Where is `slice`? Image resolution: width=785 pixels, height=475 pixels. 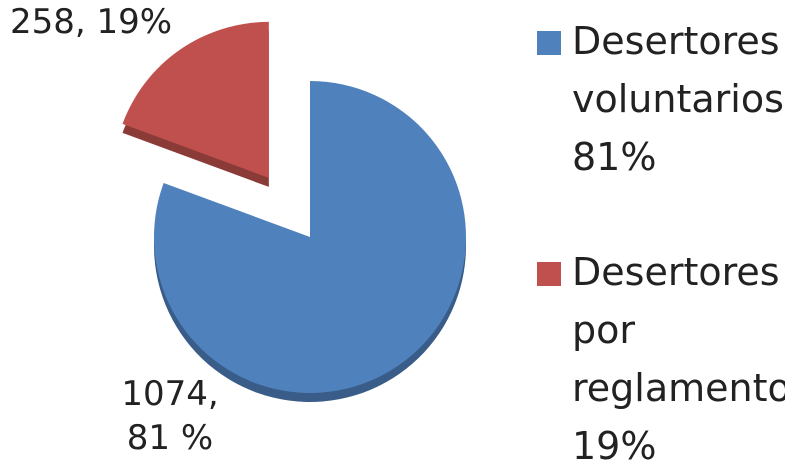
slice is located at coordinates (195, 99).